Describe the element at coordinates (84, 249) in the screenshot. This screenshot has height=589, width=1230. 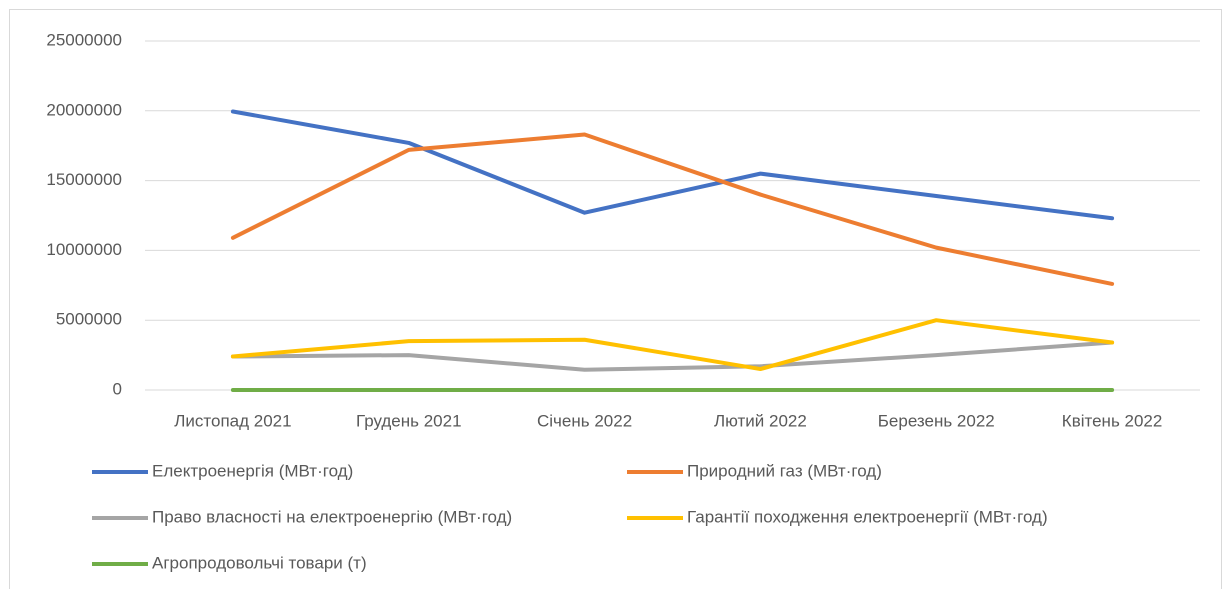
I see `y-tick-label: 10000000` at that location.